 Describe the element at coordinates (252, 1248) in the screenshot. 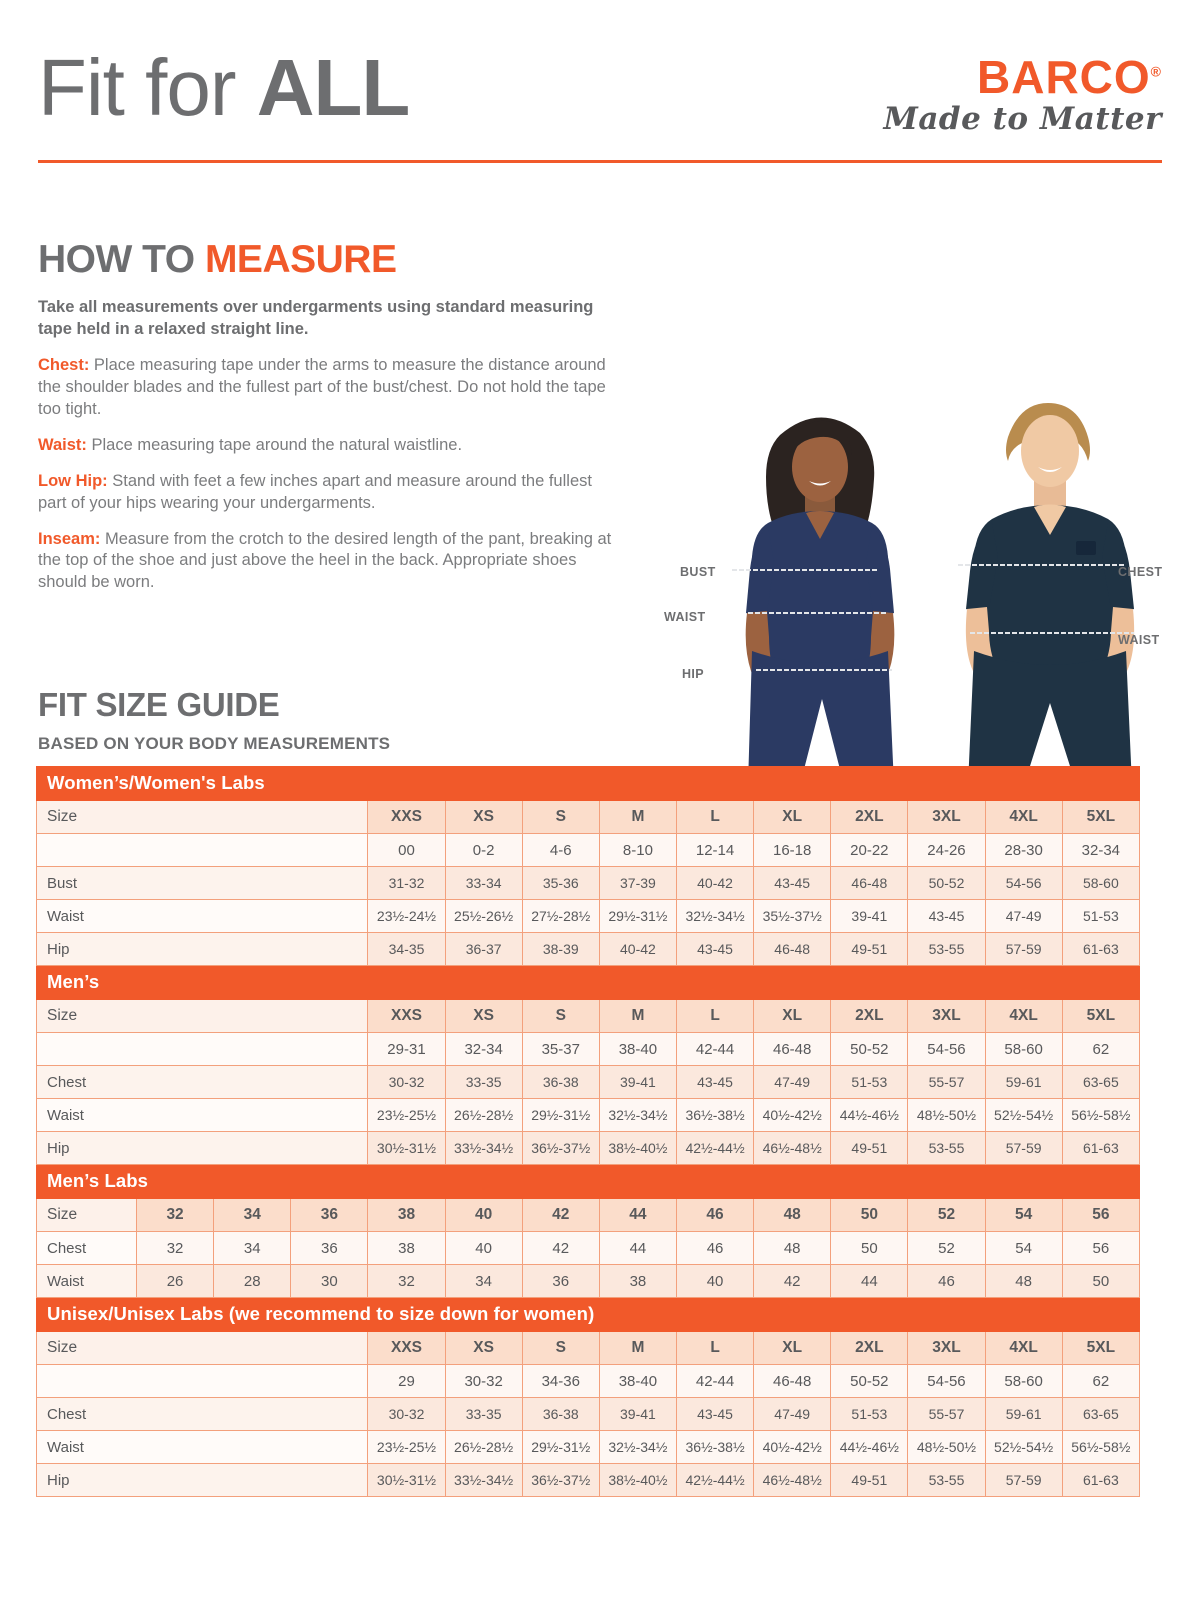

I see `table-cell: 34` at that location.